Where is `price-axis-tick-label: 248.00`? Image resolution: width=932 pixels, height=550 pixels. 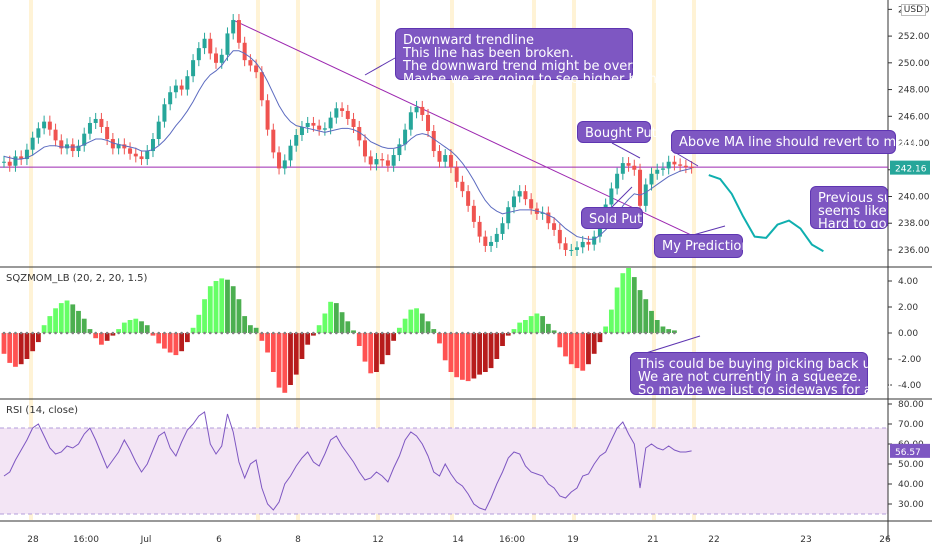 price-axis-tick-label: 248.00 is located at coordinates (914, 91).